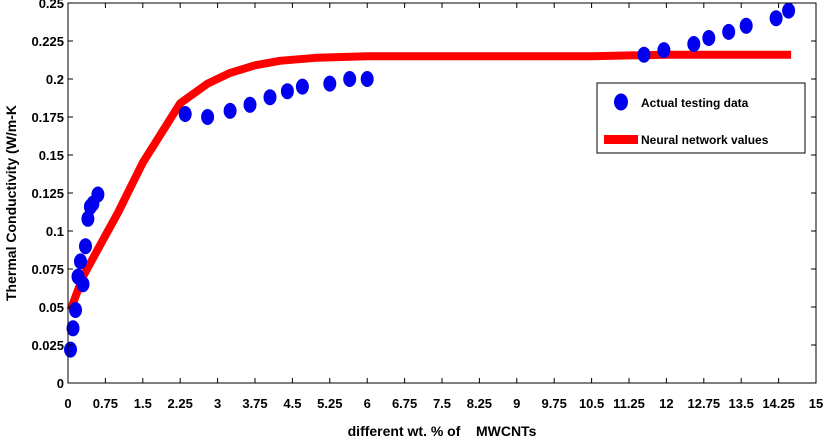 The height and width of the screenshot is (439, 824). Describe the element at coordinates (816, 403) in the screenshot. I see `x-tick-label: 15` at that location.